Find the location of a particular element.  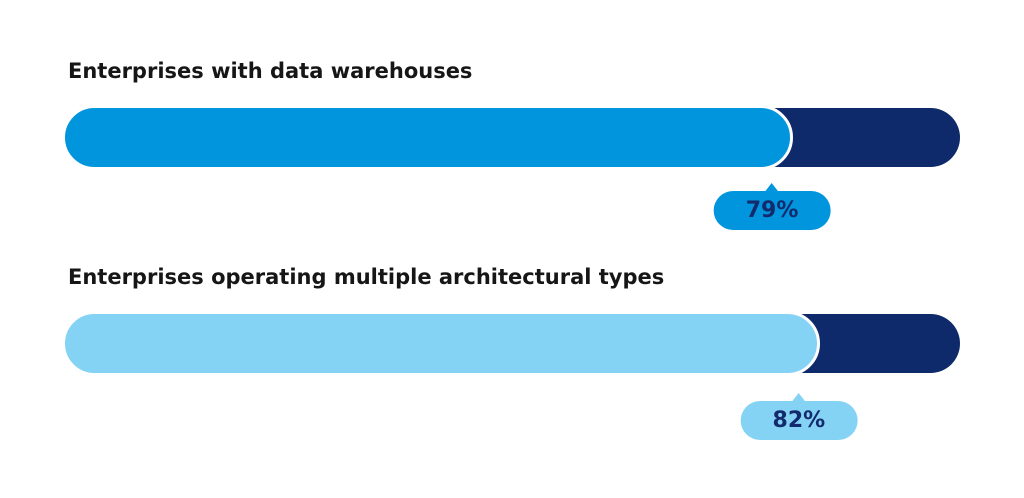

value-badge: 82% is located at coordinates (799, 416).